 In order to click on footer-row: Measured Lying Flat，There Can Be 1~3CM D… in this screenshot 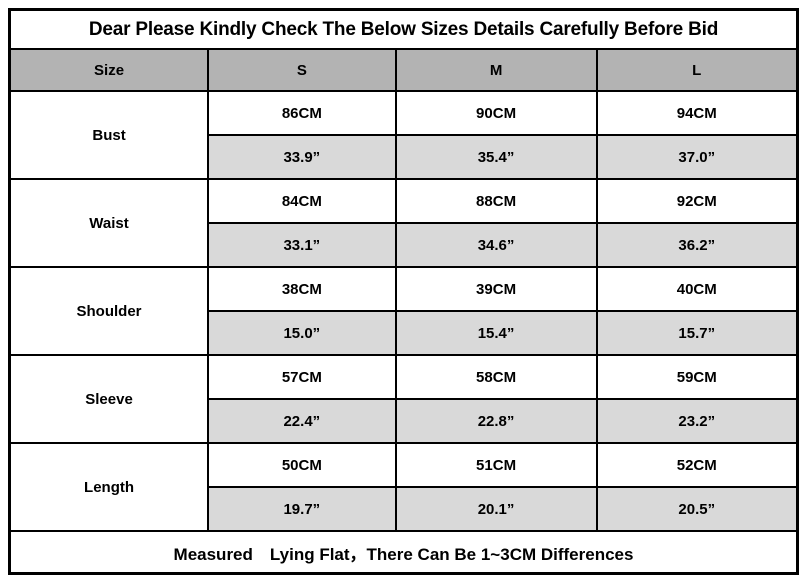, I will do `click(403, 552)`.